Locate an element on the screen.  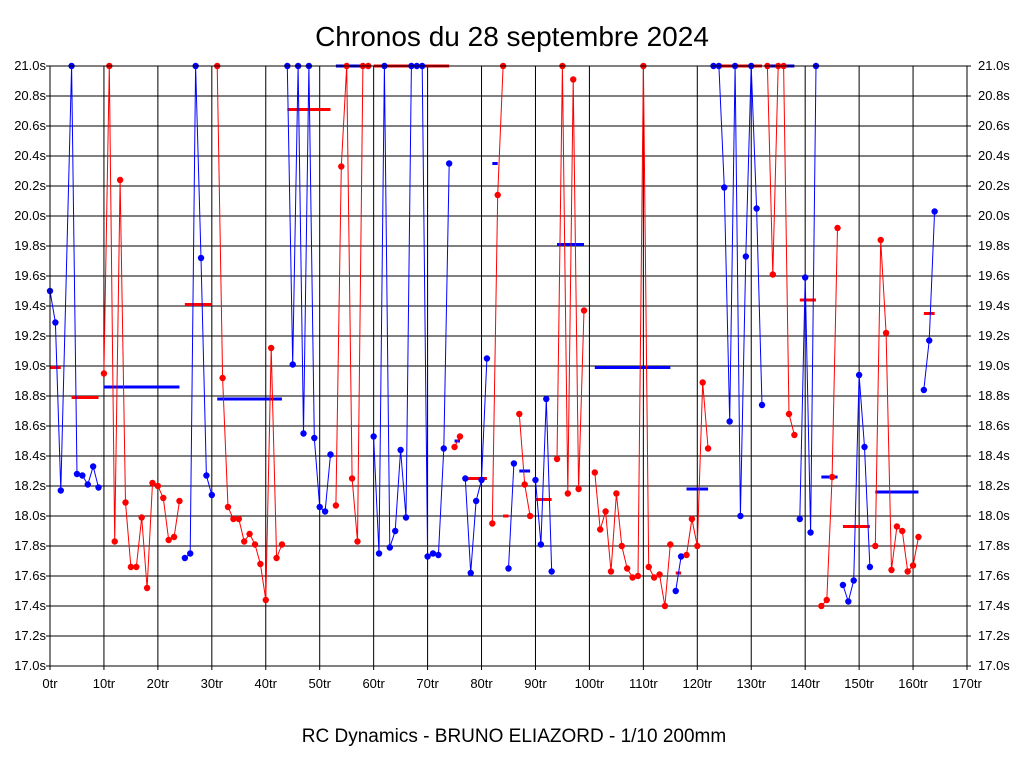
y-tick-label: 19.4s is located at coordinates (994, 305).